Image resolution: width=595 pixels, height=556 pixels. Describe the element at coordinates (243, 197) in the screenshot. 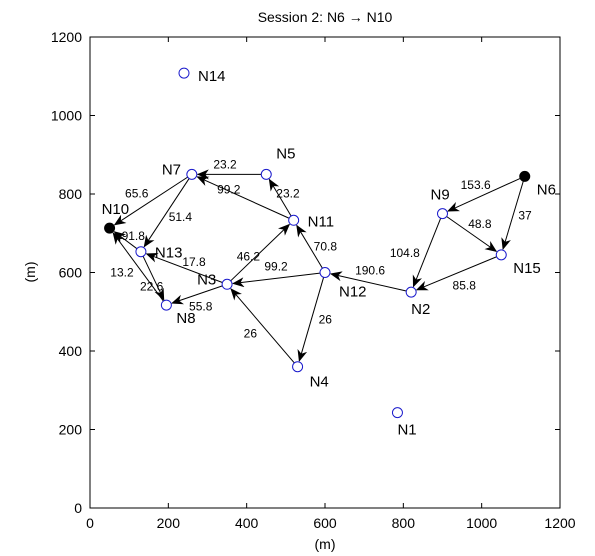

I see `edge-N11-N7` at that location.